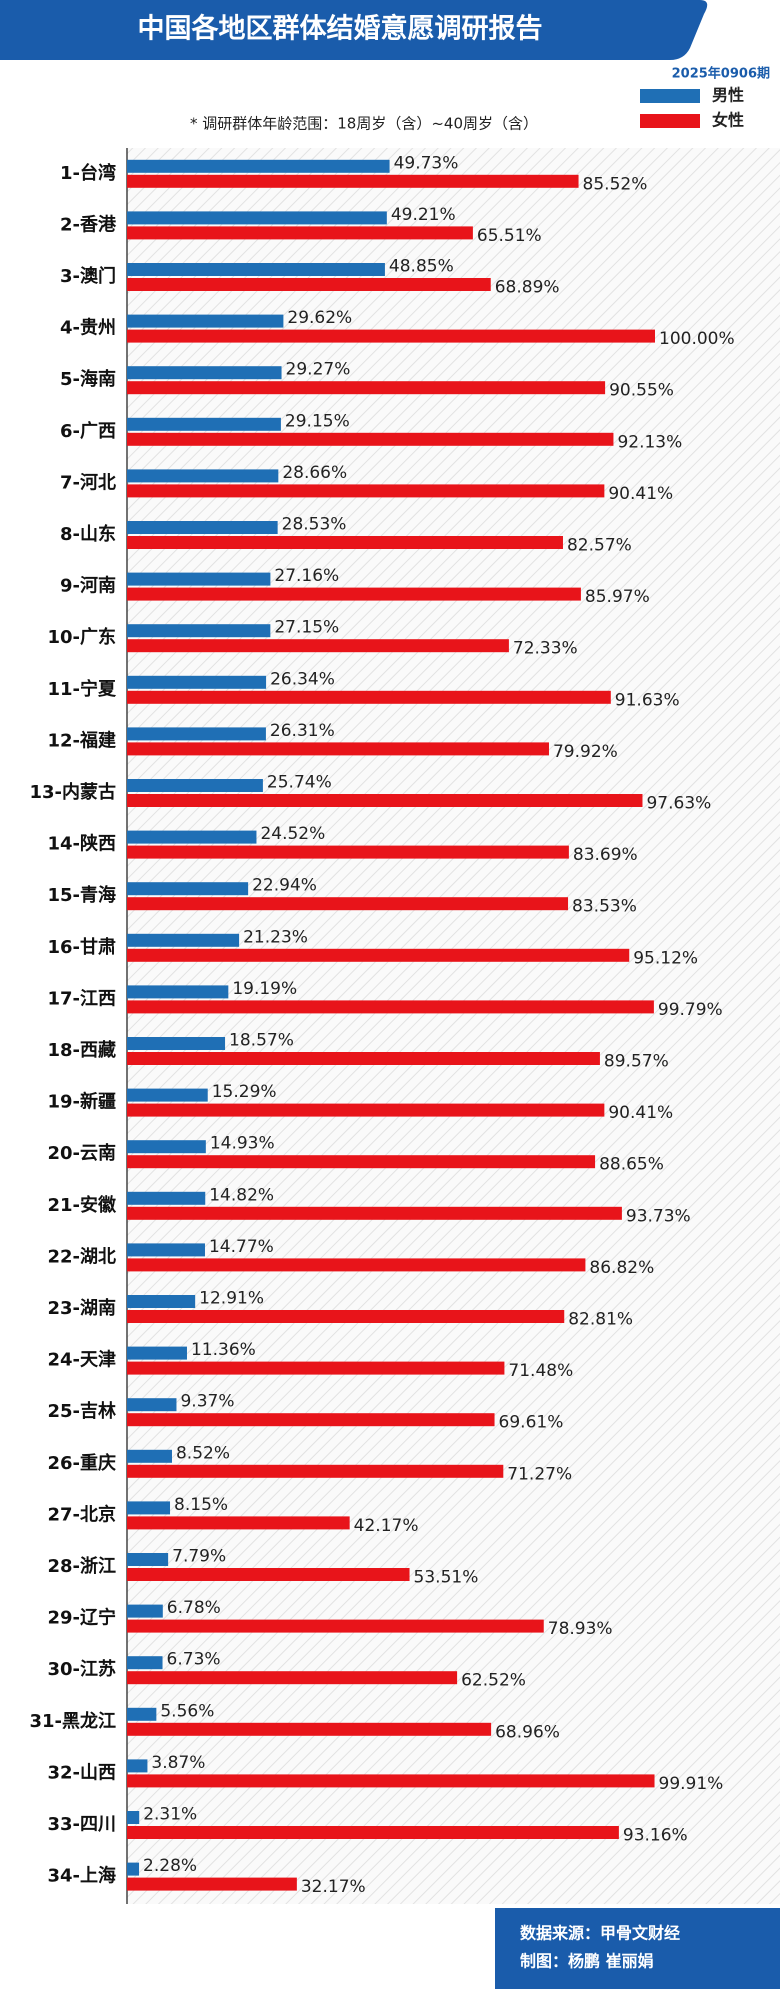 This screenshot has width=780, height=1993. Describe the element at coordinates (640, 494) in the screenshot. I see `value-label: 90.41%` at that location.